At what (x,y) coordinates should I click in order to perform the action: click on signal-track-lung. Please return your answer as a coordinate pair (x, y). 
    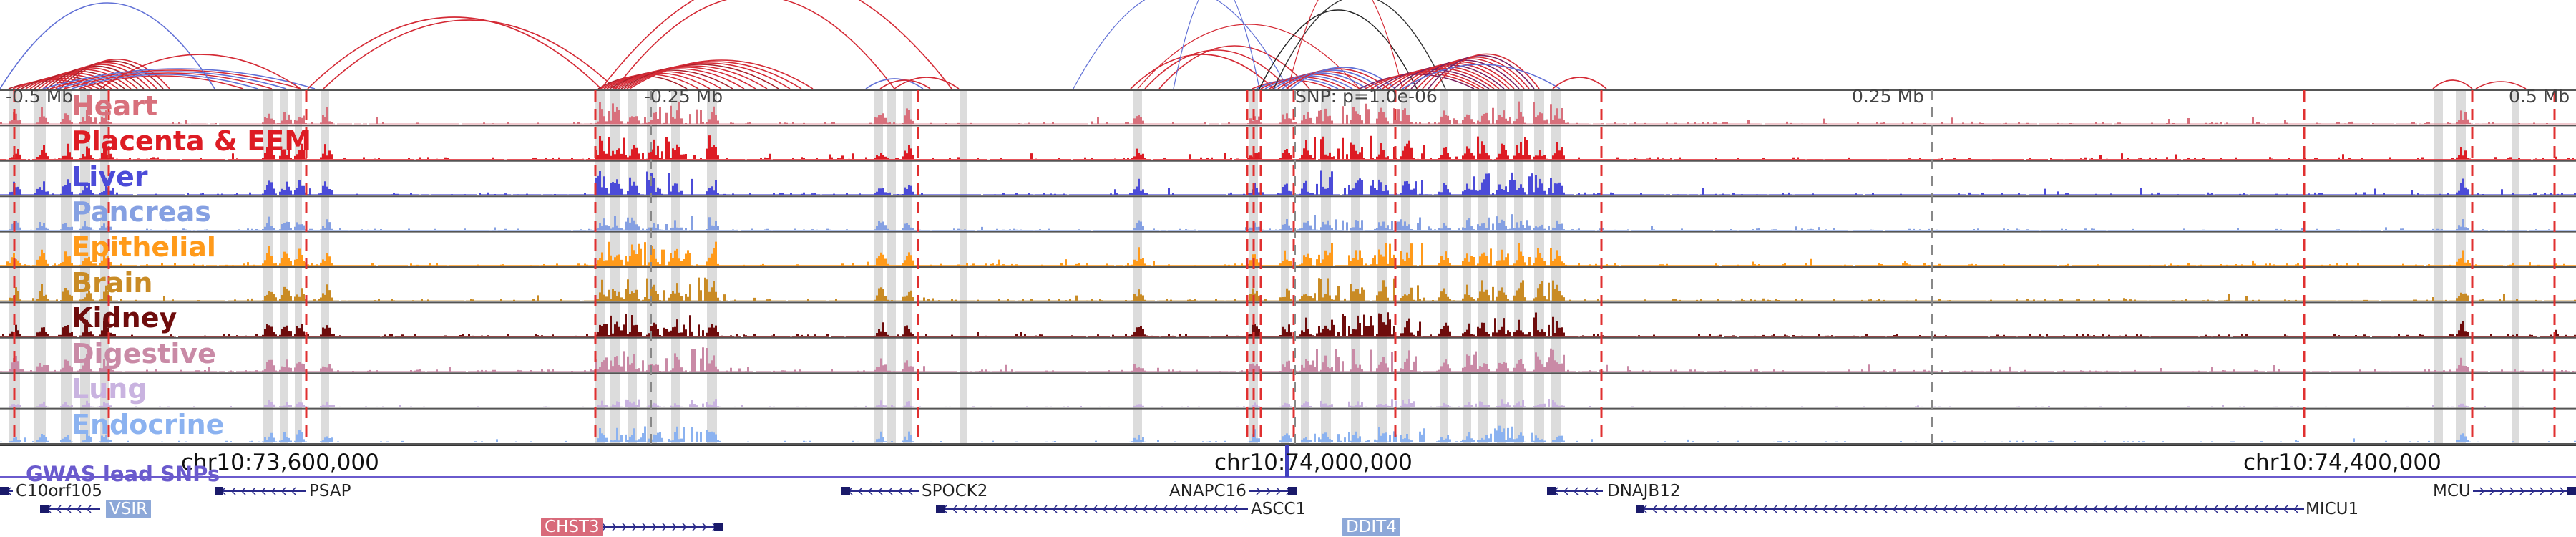
    Looking at the image, I should click on (1288, 403).